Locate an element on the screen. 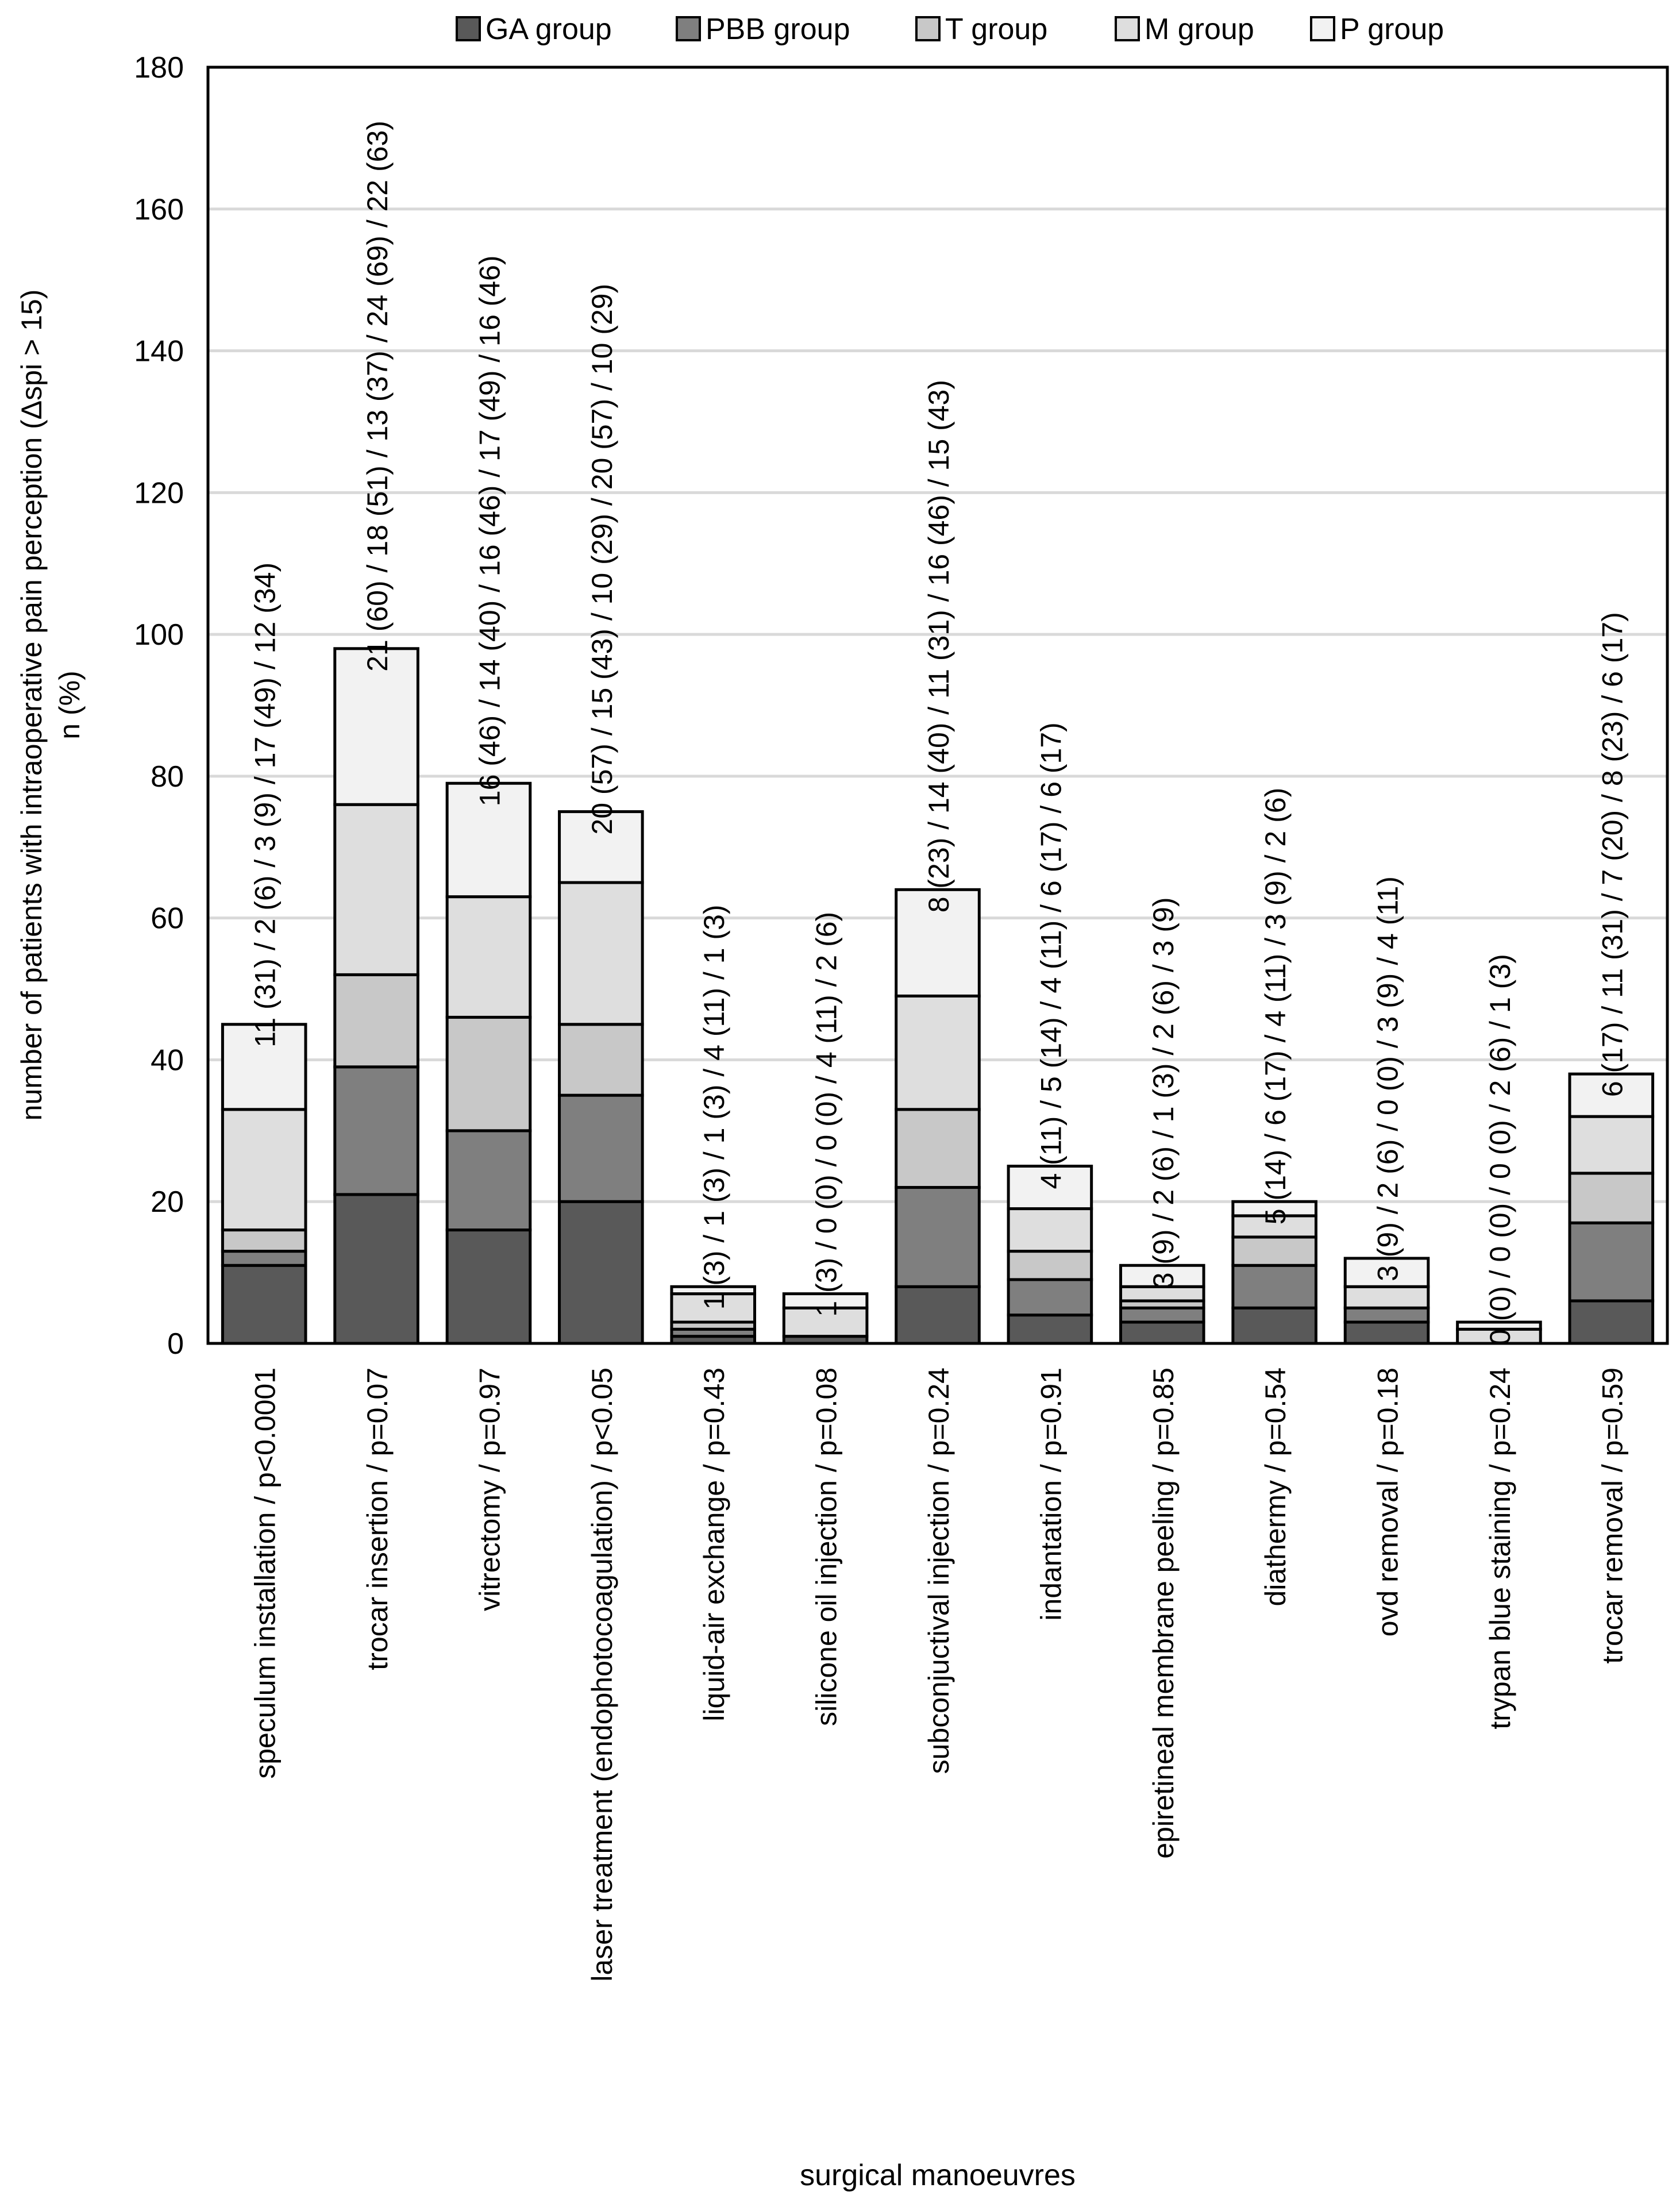  y-tick-label: 0 is located at coordinates (175, 1344).